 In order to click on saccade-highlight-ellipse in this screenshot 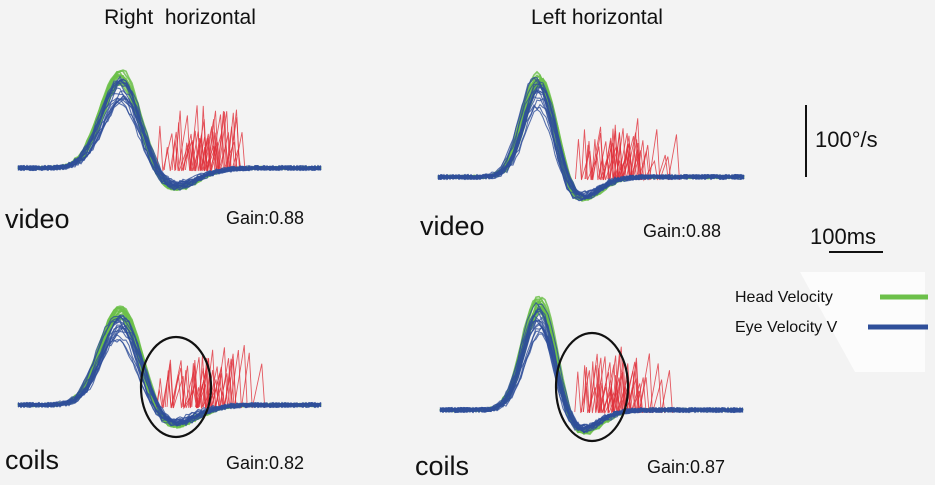, I will do `click(176, 387)`.